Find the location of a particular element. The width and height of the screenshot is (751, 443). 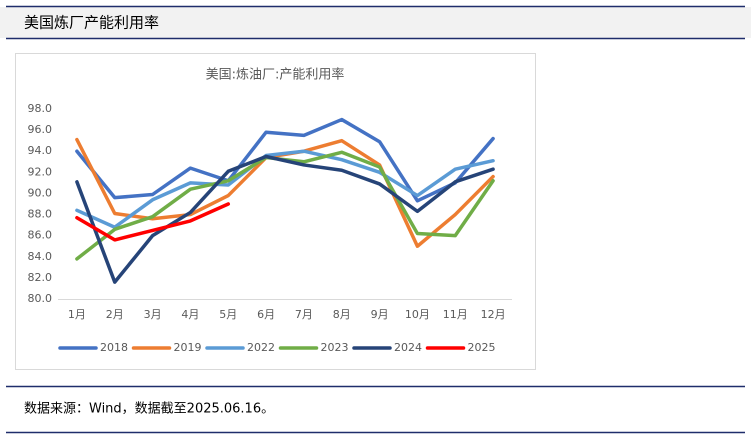

legend-label: 2024 is located at coordinates (408, 347).